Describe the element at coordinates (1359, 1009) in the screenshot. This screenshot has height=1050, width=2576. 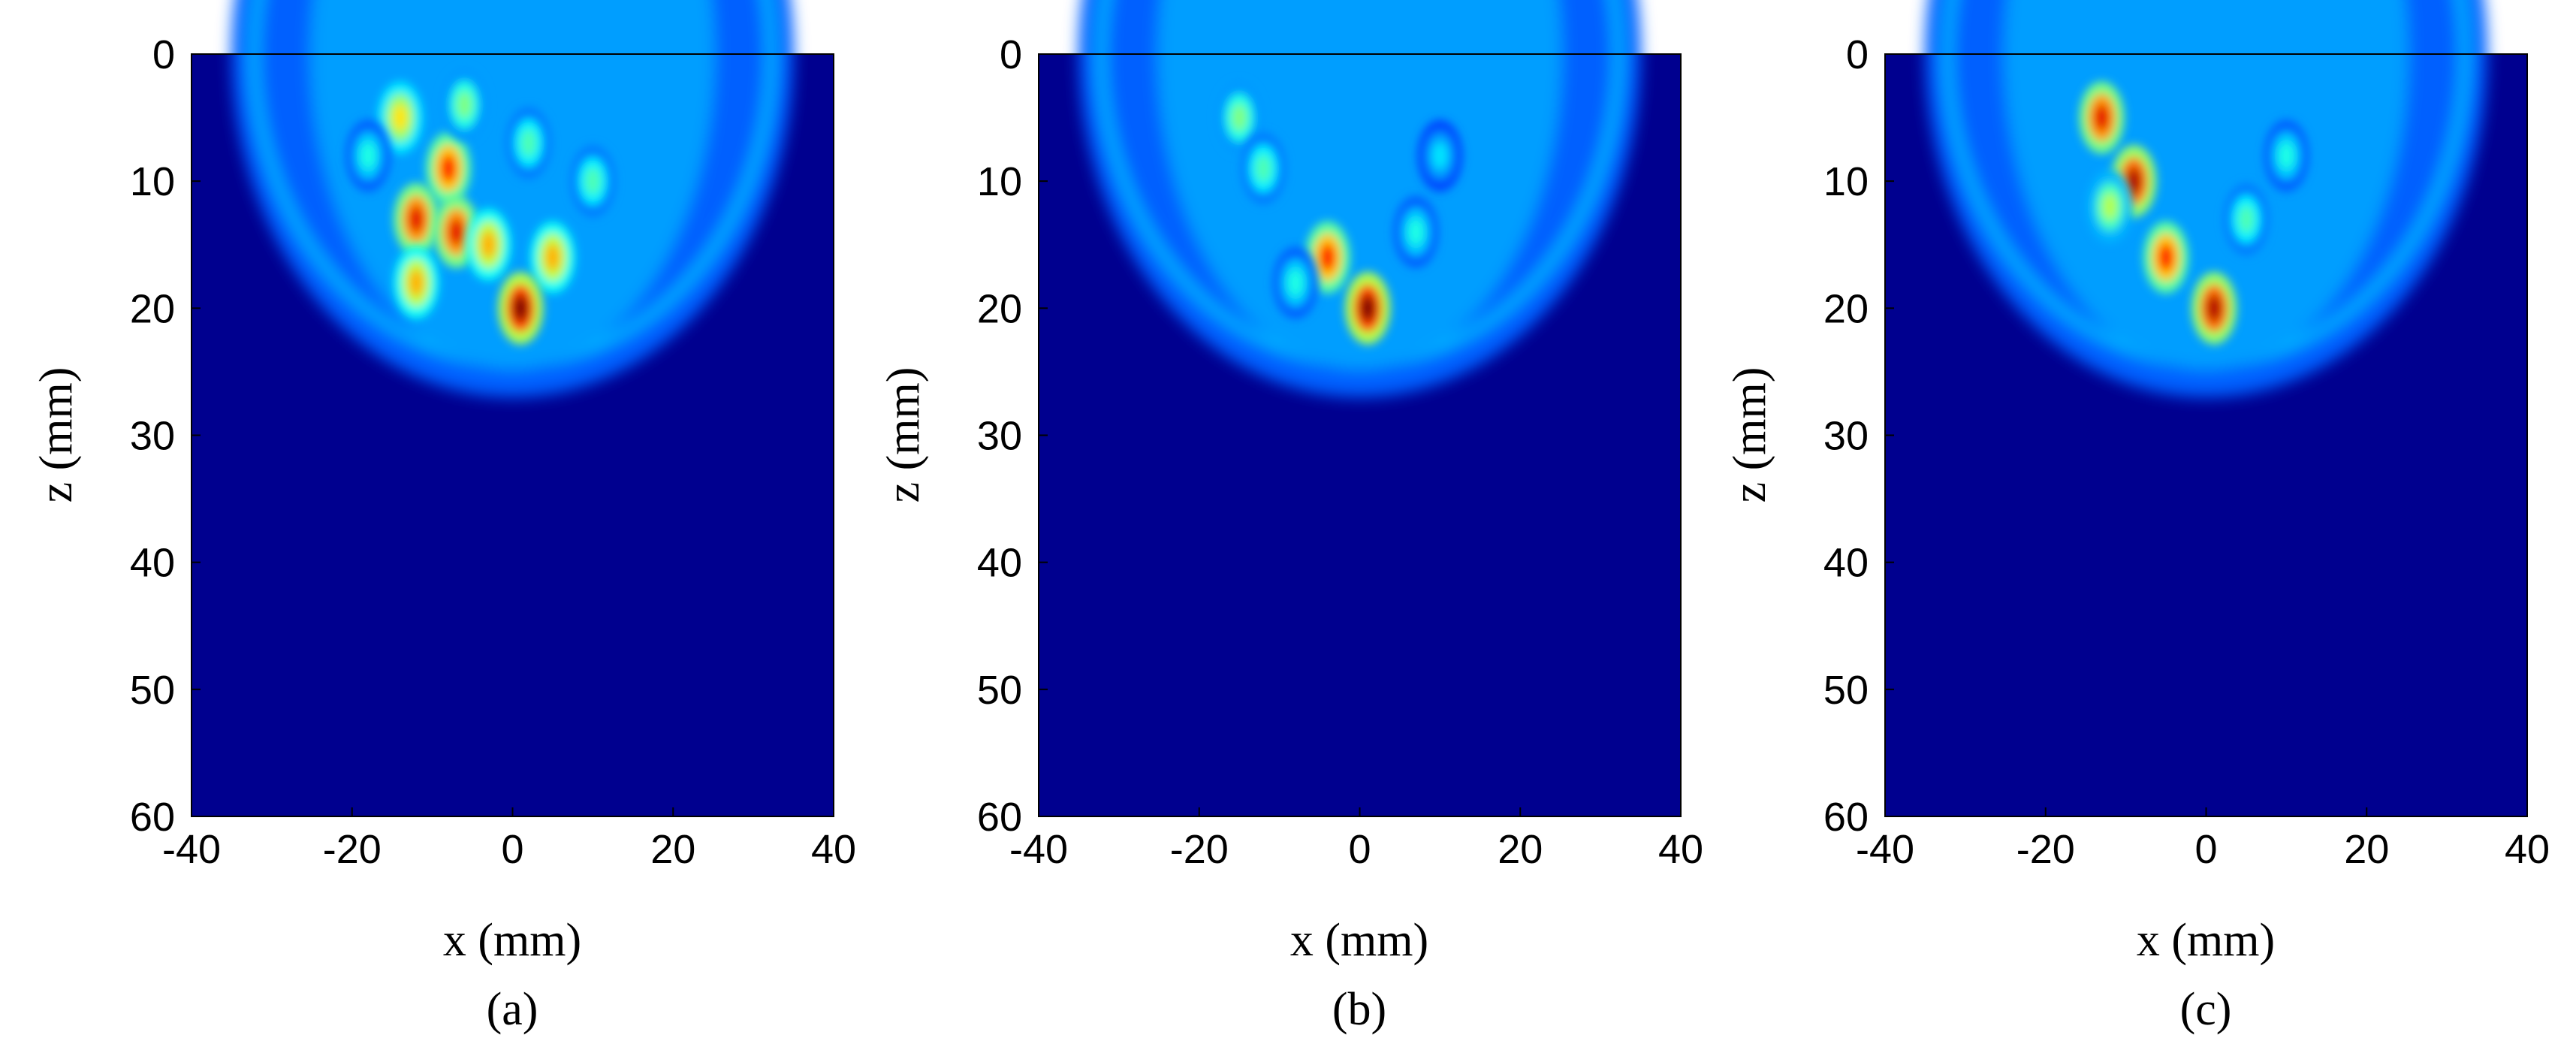
I see `panel-label: (b)` at that location.